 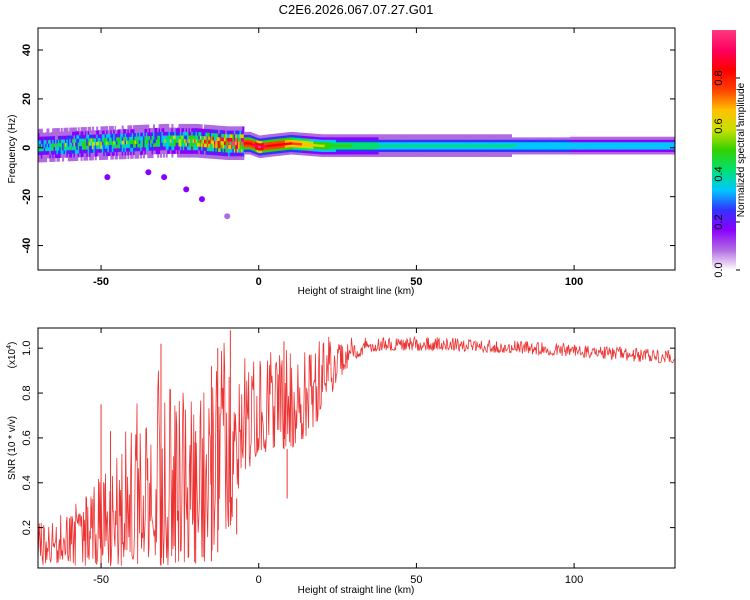 What do you see at coordinates (164, 177) in the screenshot?
I see `spectrogram-blob` at bounding box center [164, 177].